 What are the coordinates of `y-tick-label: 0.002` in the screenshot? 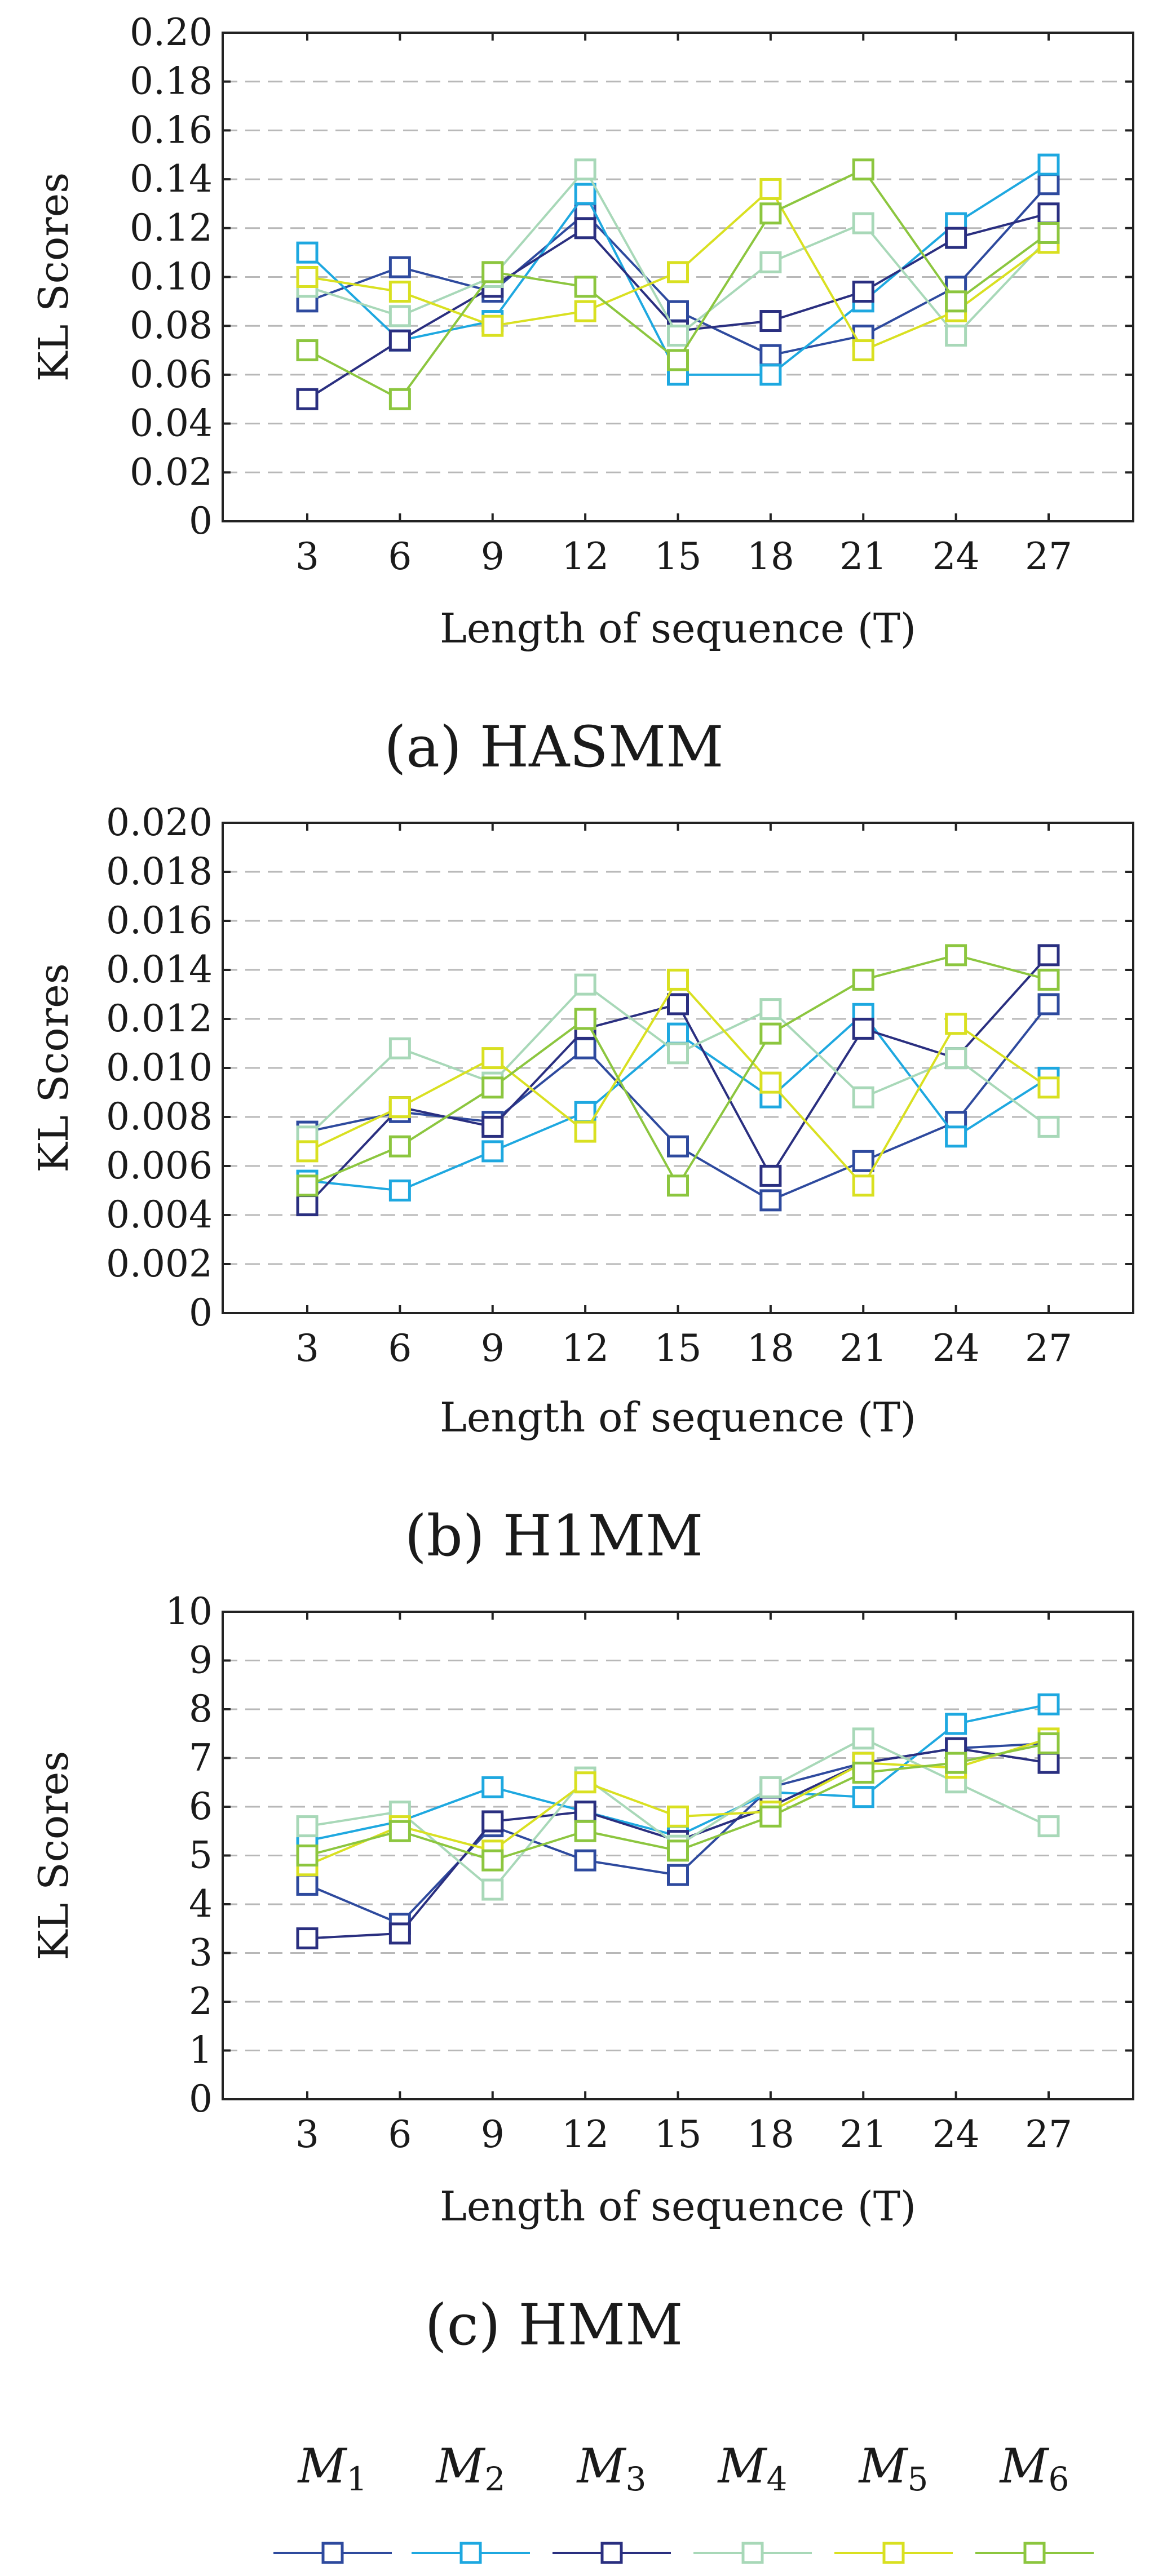 It's located at (159, 1263).